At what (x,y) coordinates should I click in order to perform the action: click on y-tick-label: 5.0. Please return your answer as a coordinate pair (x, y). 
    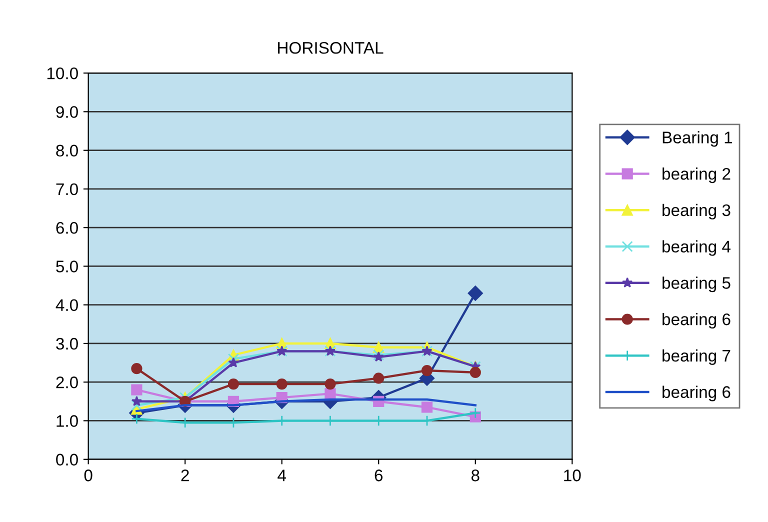
    Looking at the image, I should click on (67, 266).